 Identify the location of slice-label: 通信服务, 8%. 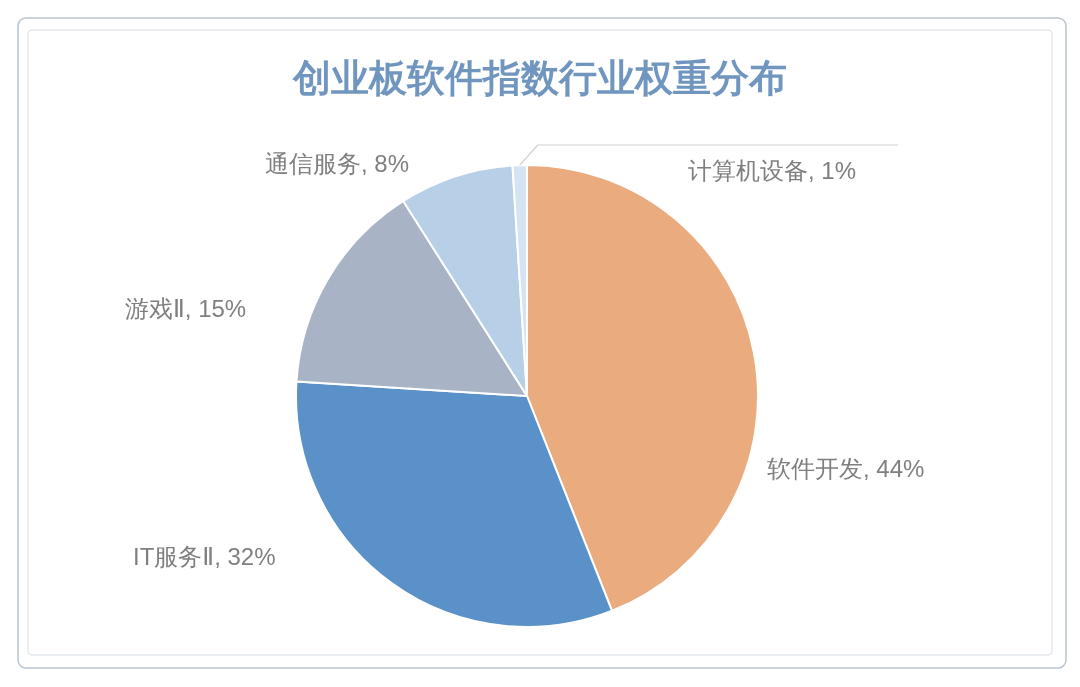
(337, 163).